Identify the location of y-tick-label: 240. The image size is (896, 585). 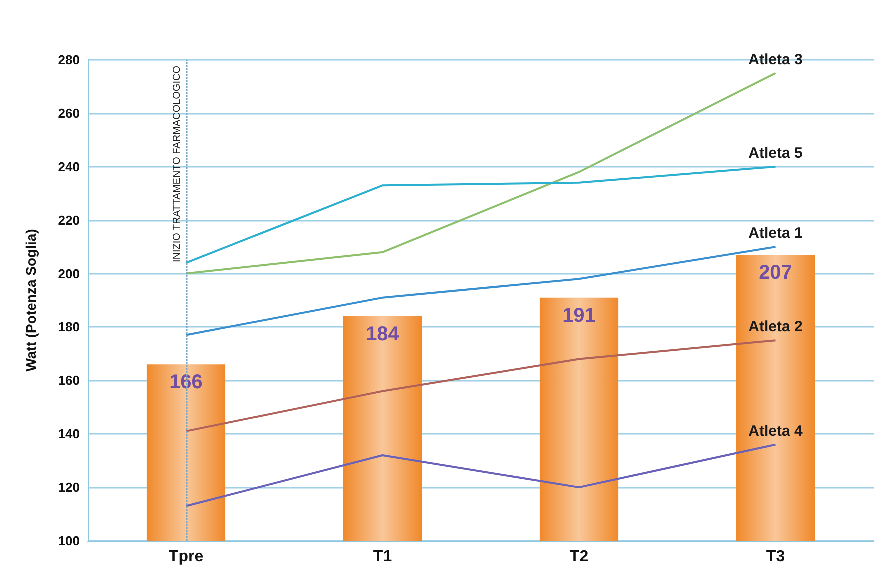
(69, 166).